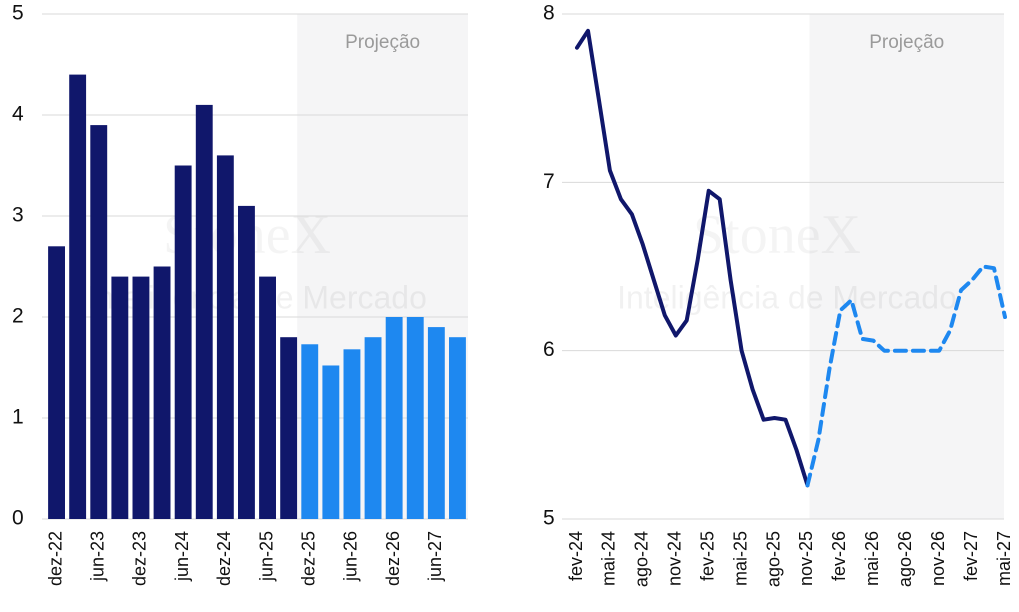  What do you see at coordinates (675, 558) in the screenshot?
I see `x-tick-label: nov-24` at bounding box center [675, 558].